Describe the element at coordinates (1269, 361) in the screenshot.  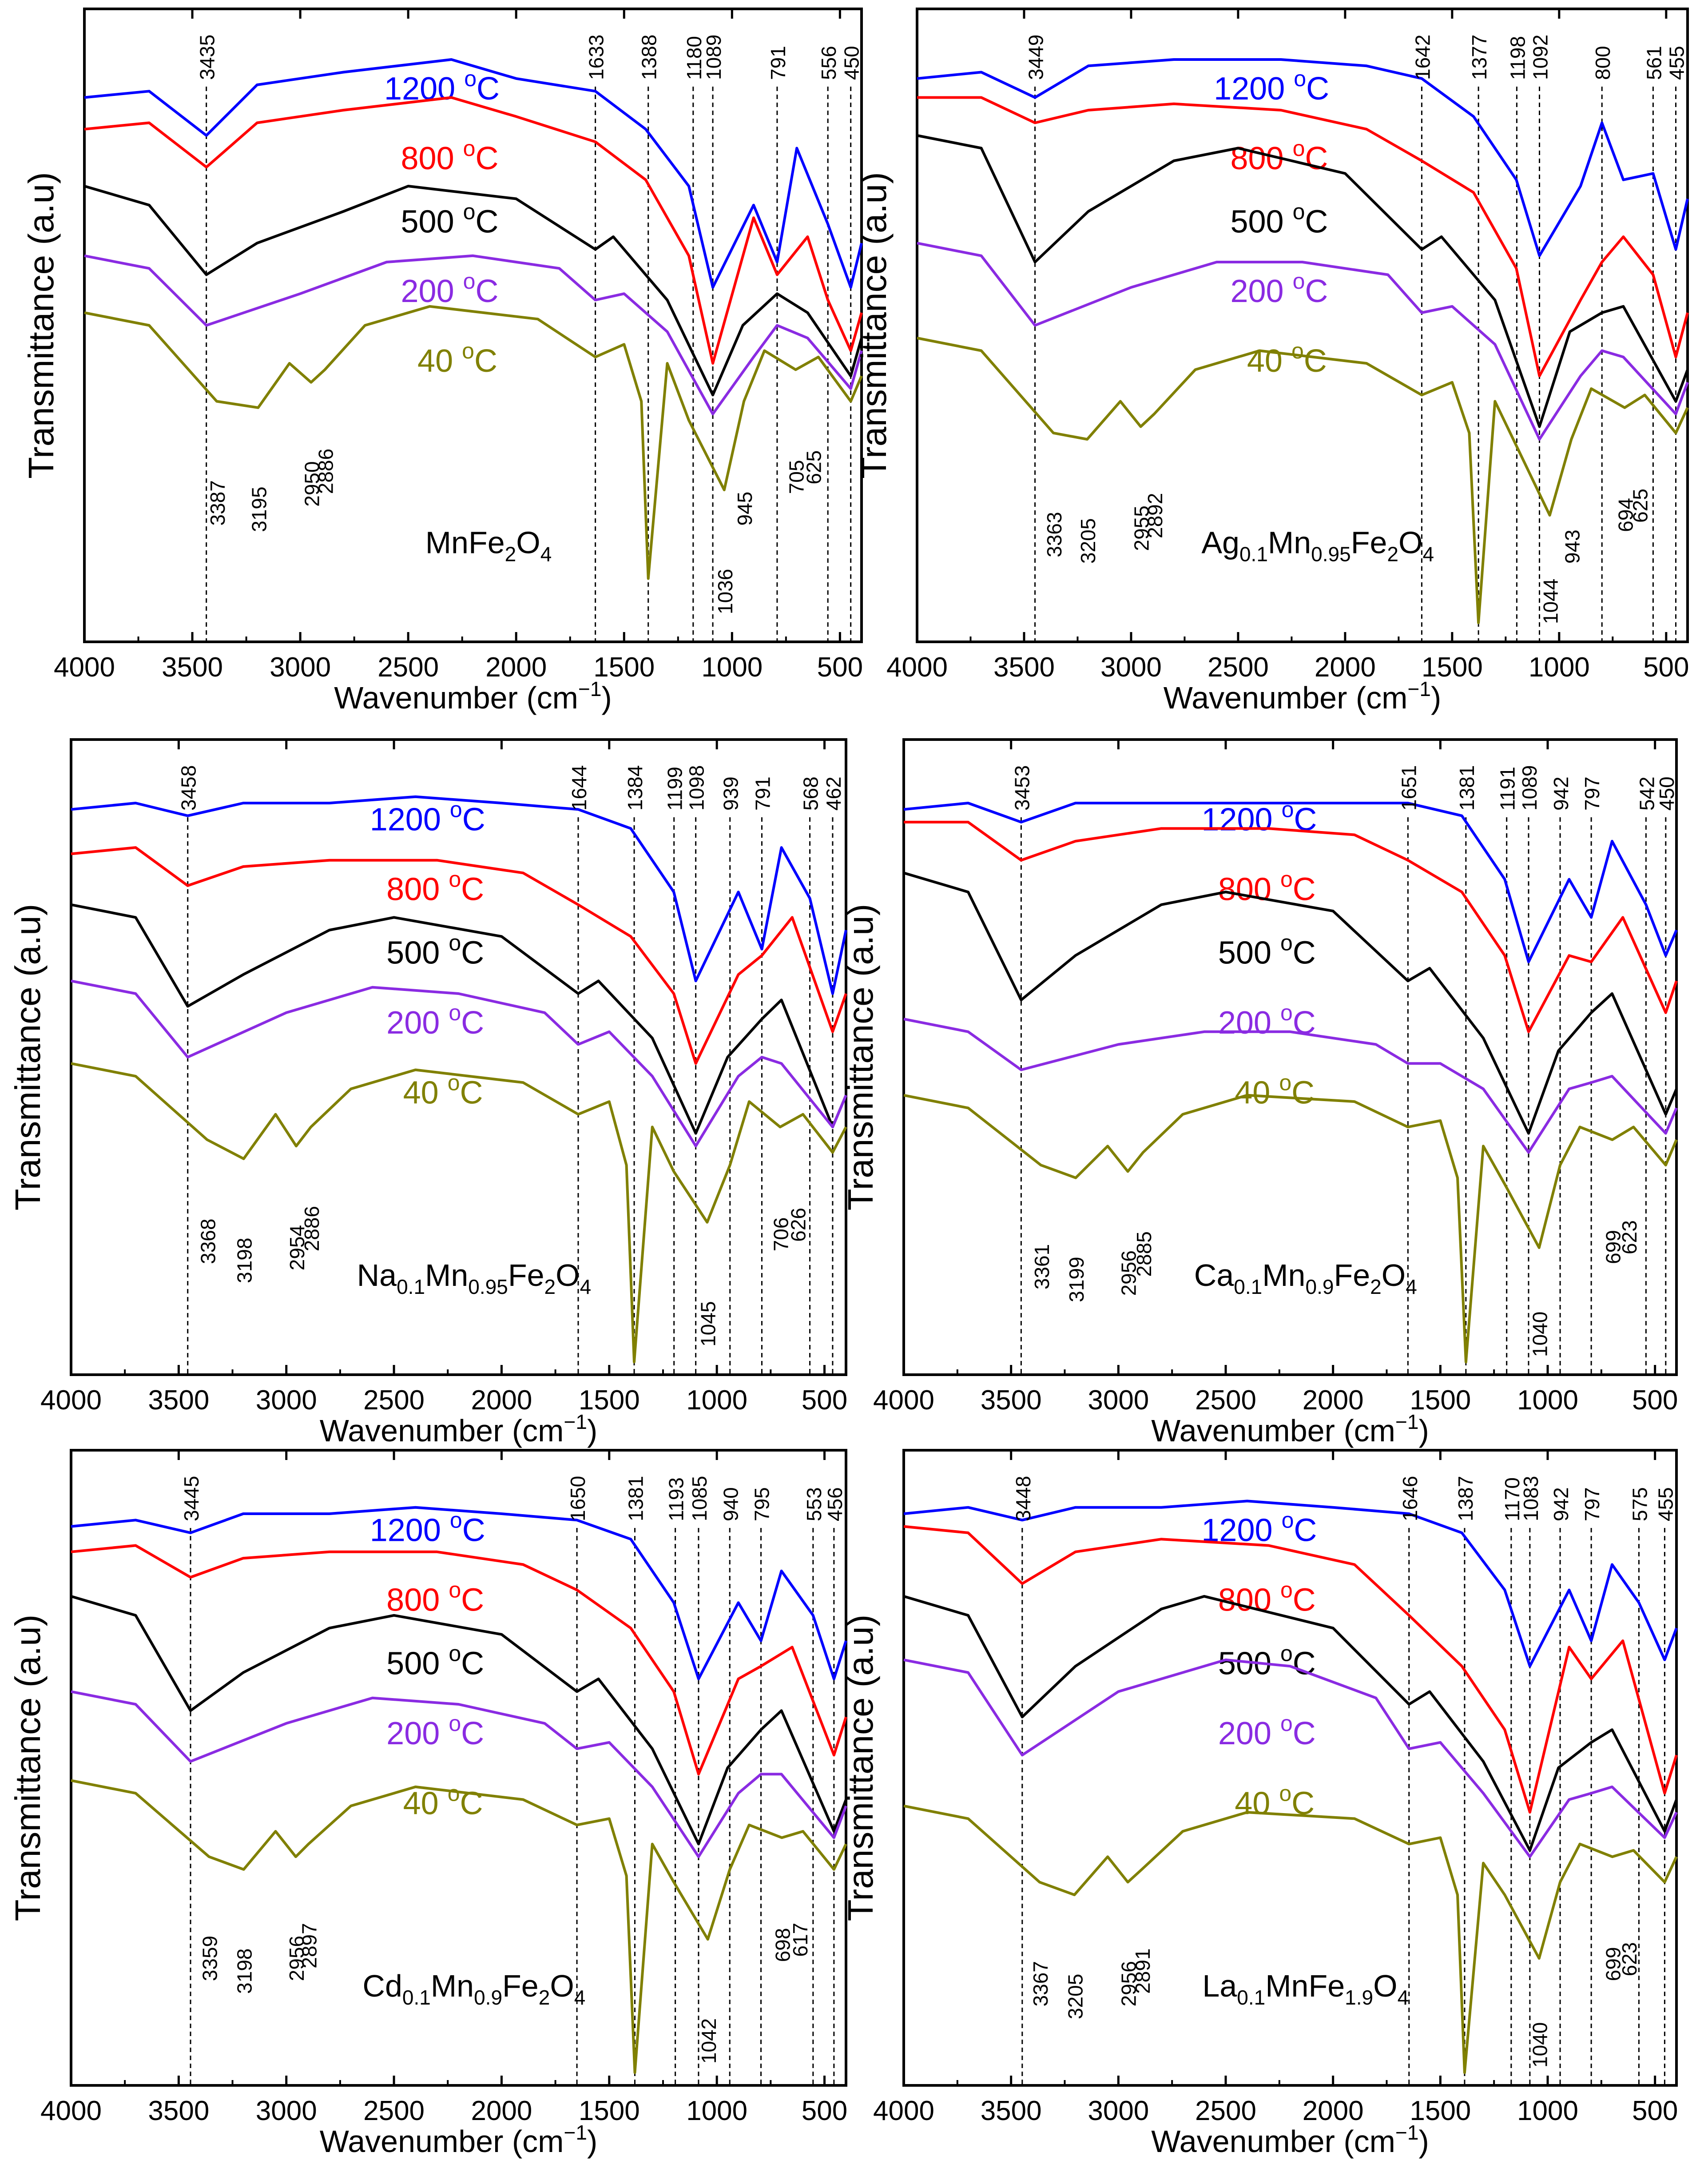
I see `series-label-value: 40` at that location.